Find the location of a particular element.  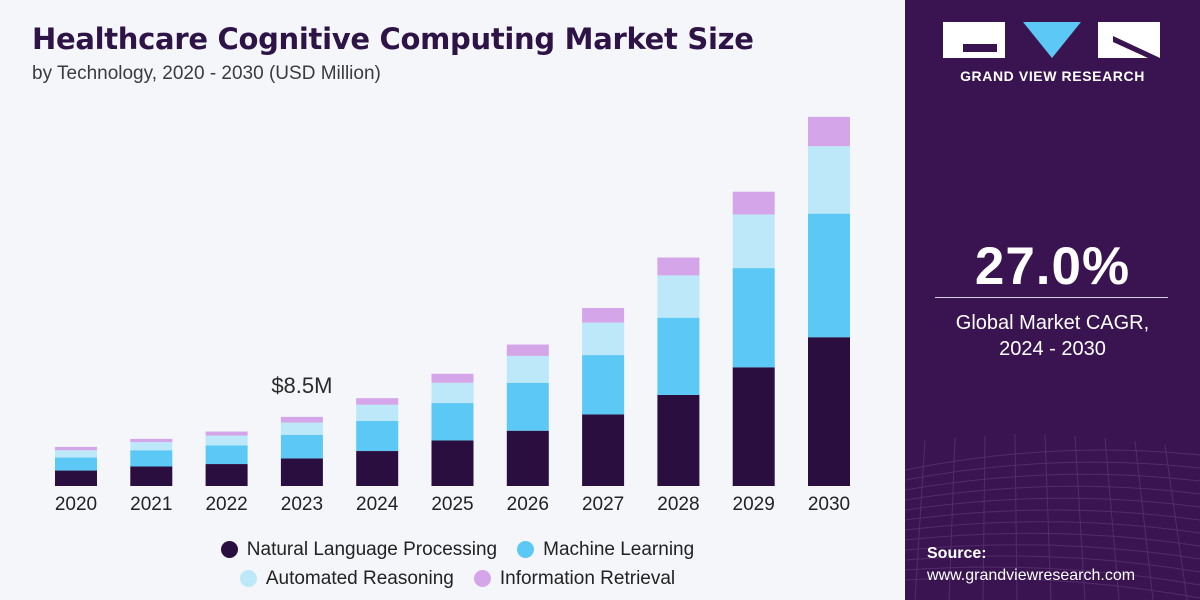

legend-item-nlp: Natural Language Processing is located at coordinates (359, 549).